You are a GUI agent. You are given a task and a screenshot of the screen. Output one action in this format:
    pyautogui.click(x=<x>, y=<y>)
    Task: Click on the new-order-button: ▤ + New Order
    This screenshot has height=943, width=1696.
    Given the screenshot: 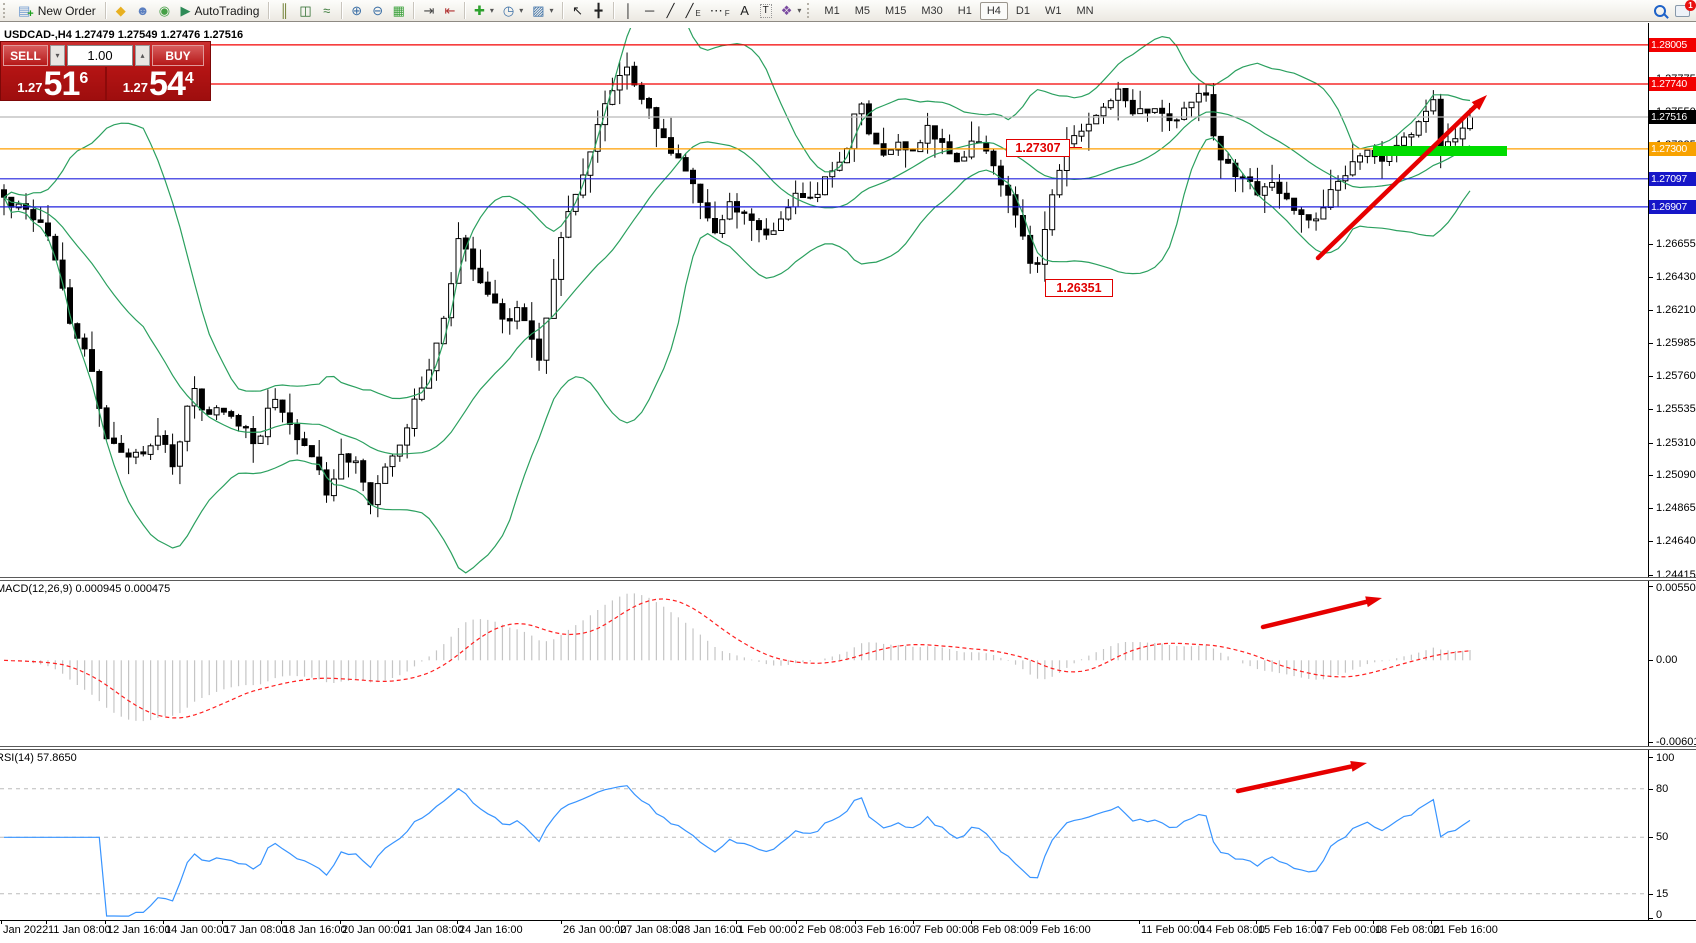 What is the action you would take?
    pyautogui.click(x=57, y=11)
    